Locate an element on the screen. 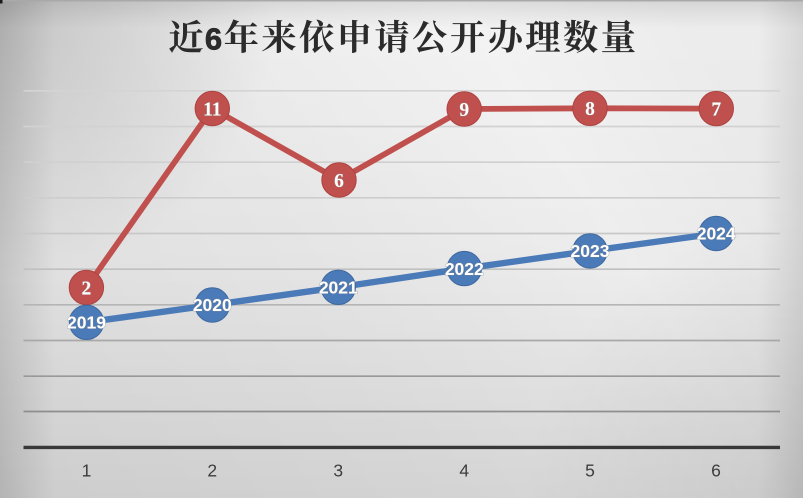 This screenshot has height=498, width=803. svg-text: 11 is located at coordinates (212, 109).